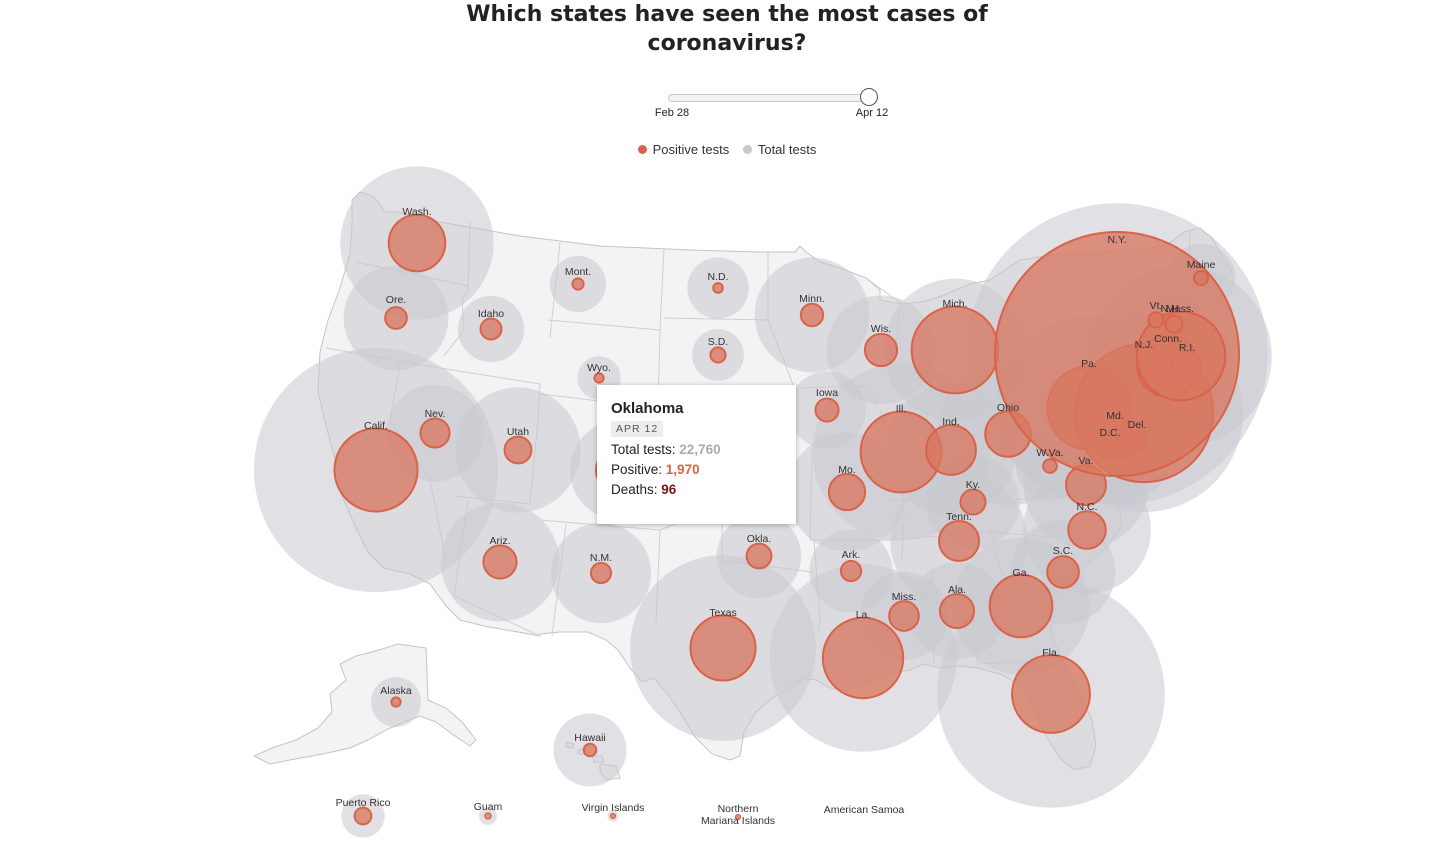 This screenshot has width=1454, height=851. I want to click on state-label-miss: Miss., so click(904, 597).